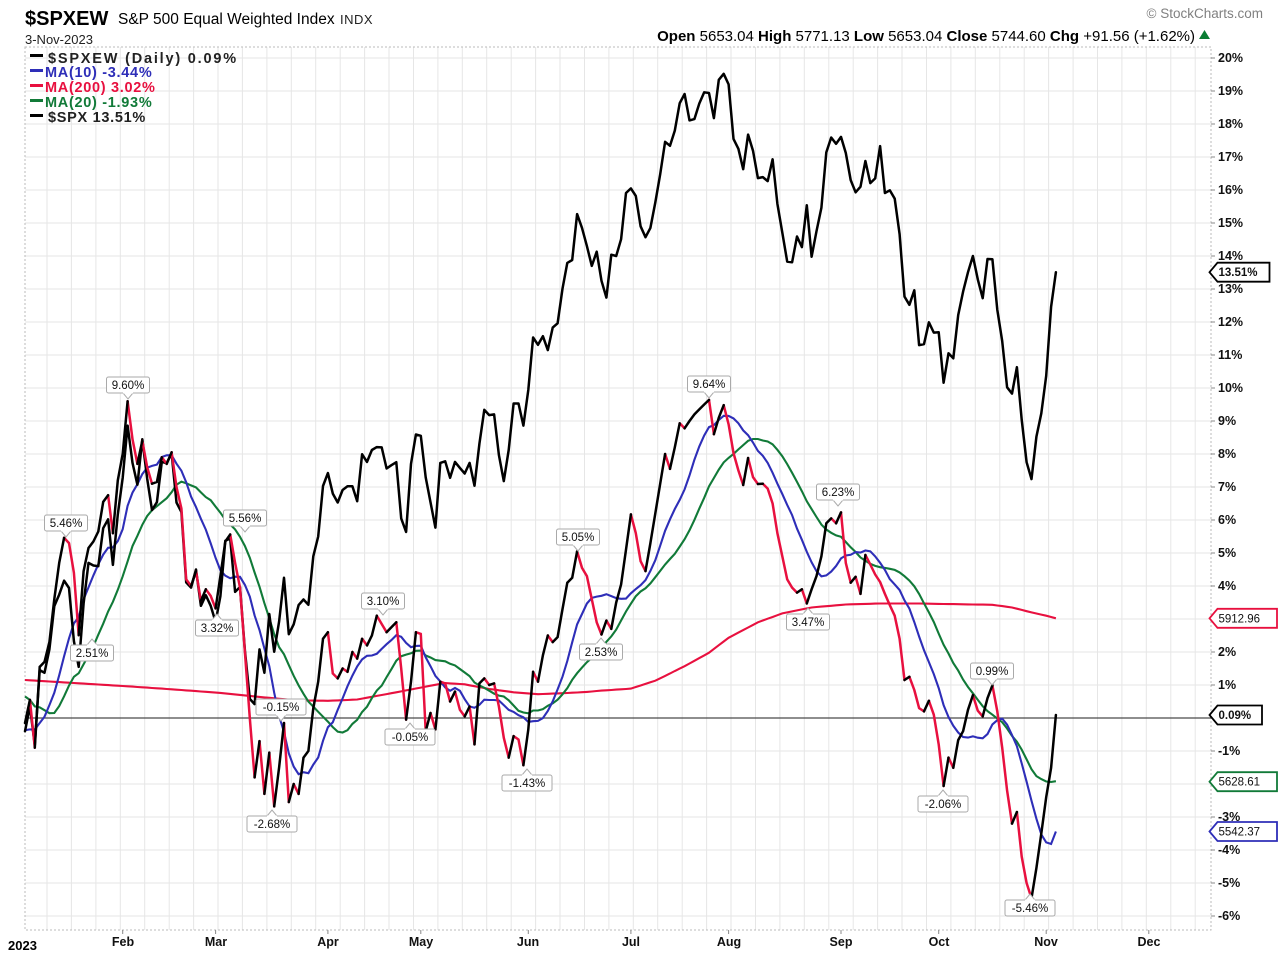 This screenshot has height=964, width=1280. Describe the element at coordinates (1227, 421) in the screenshot. I see `svg-text: 9%` at that location.